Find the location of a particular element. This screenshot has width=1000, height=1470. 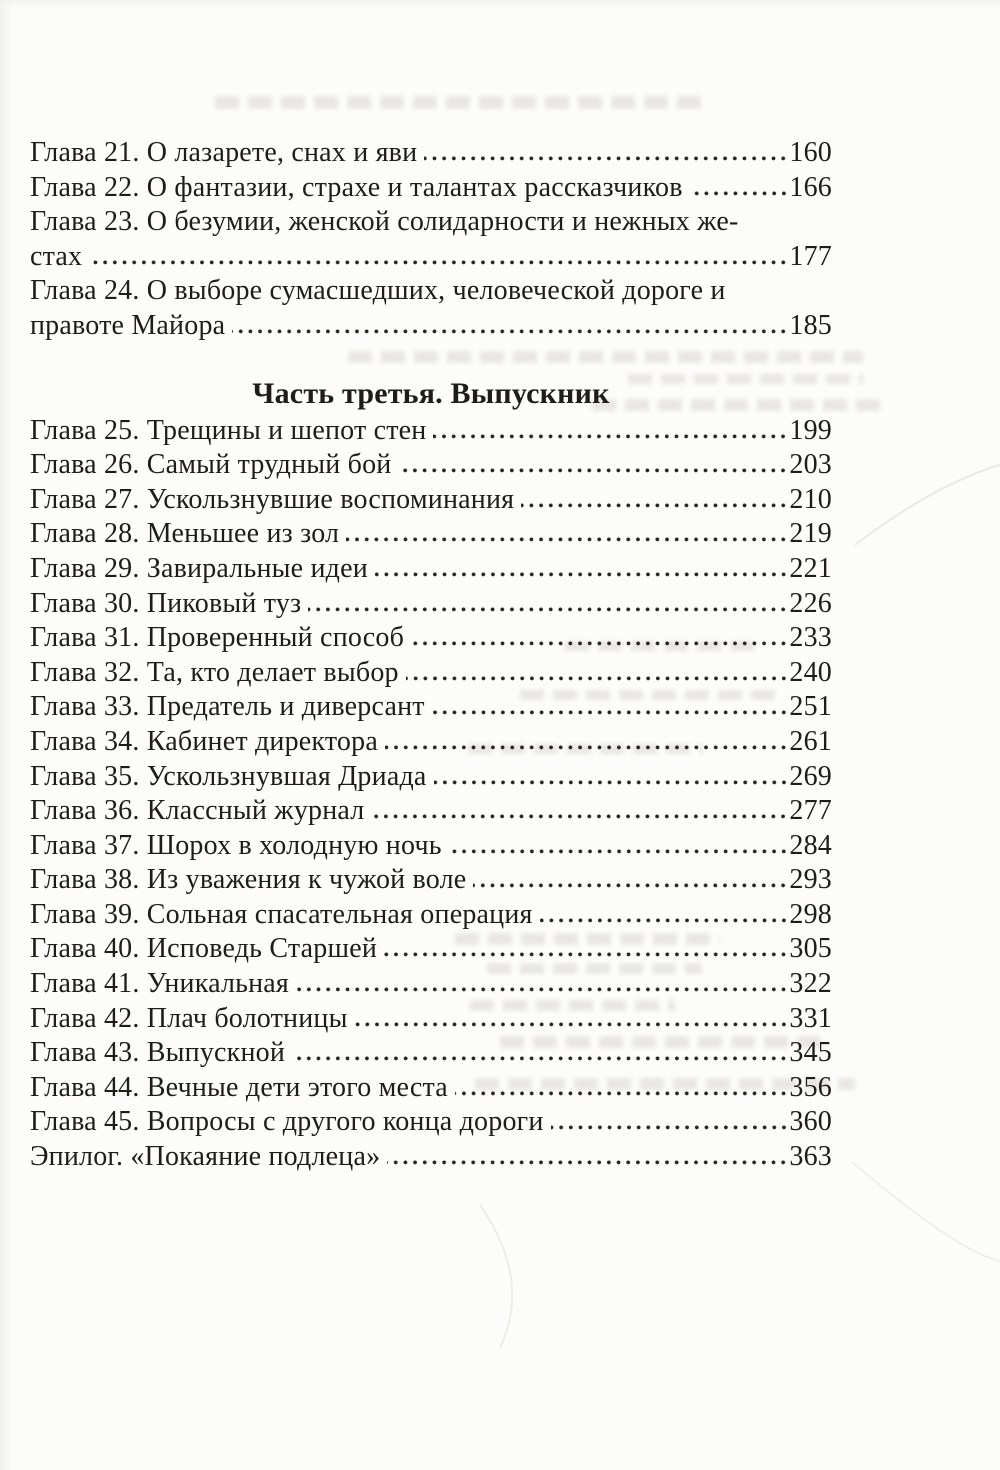

toc-entry-line: Глава 33. Предатель и диверсант 251 is located at coordinates (431, 707).